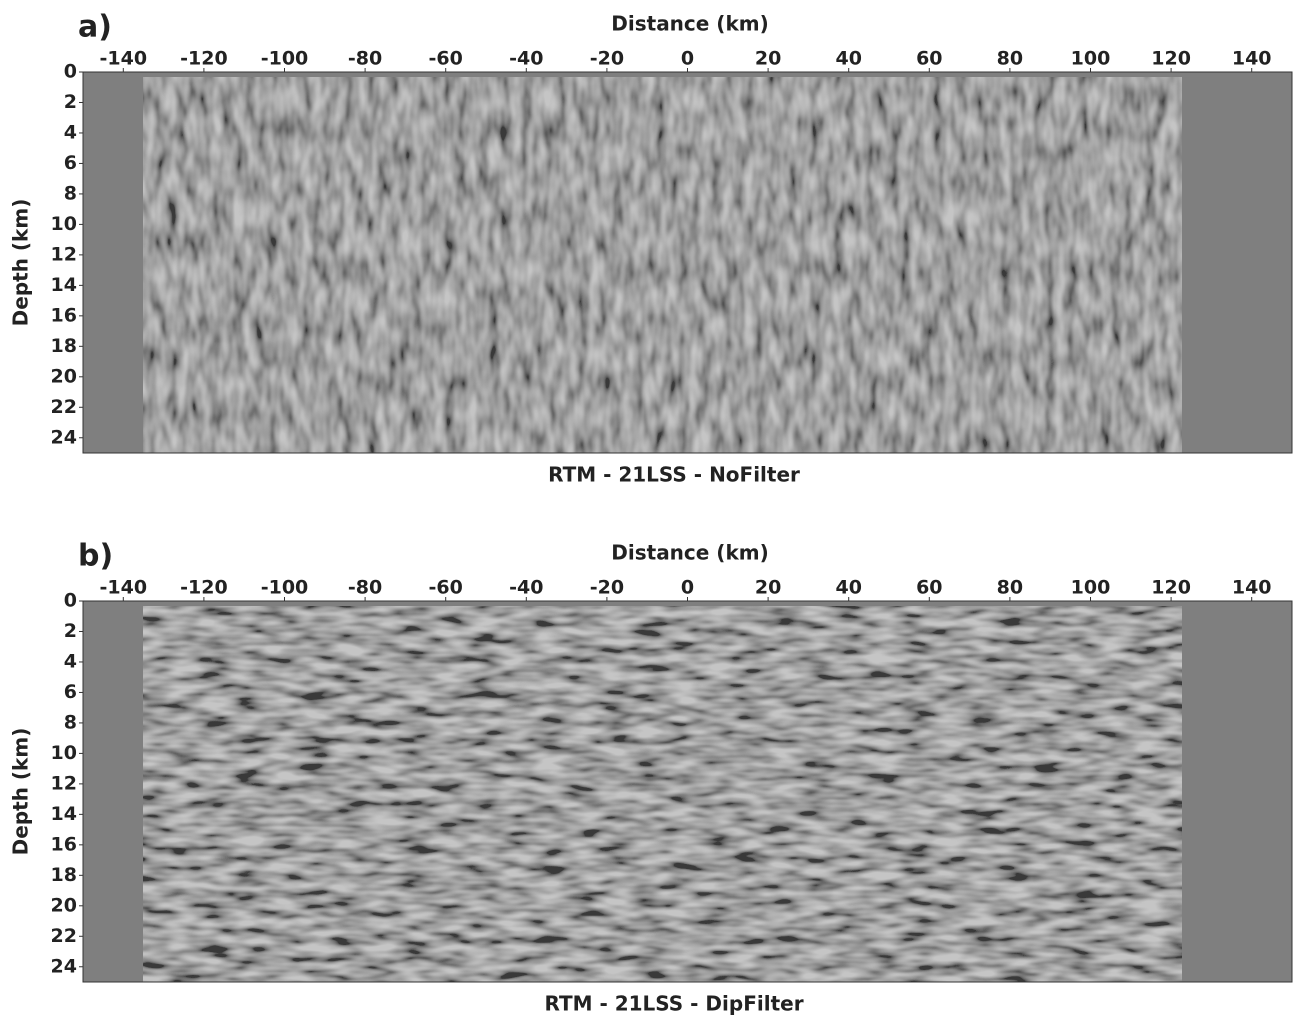  Describe the element at coordinates (95, 27) in the screenshot. I see `panel-label: a)` at that location.